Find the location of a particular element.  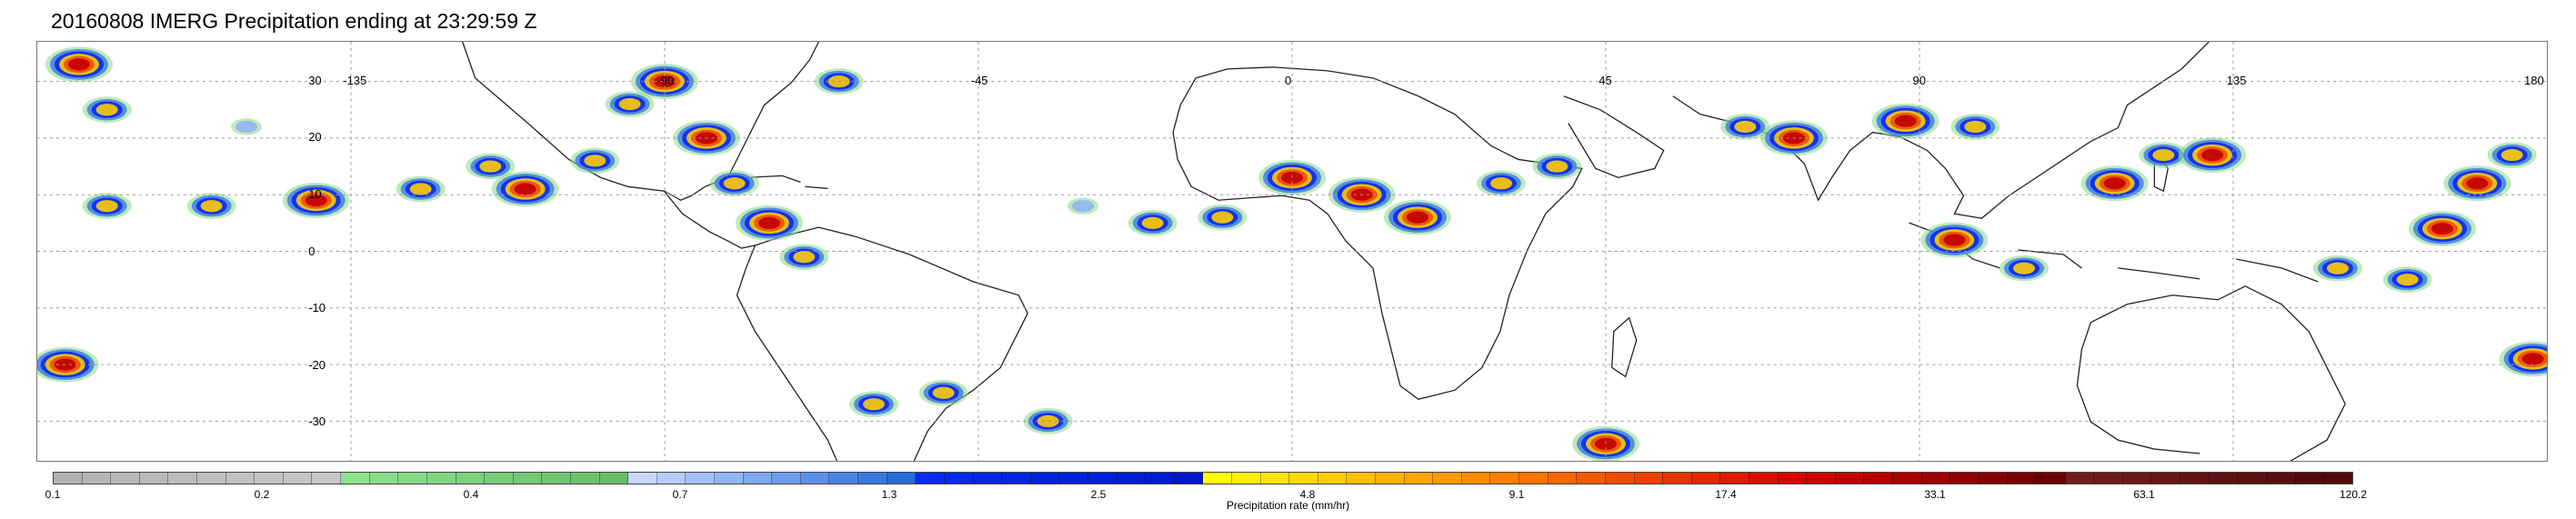

colorbar-tick-label: 17.4 is located at coordinates (1726, 494).